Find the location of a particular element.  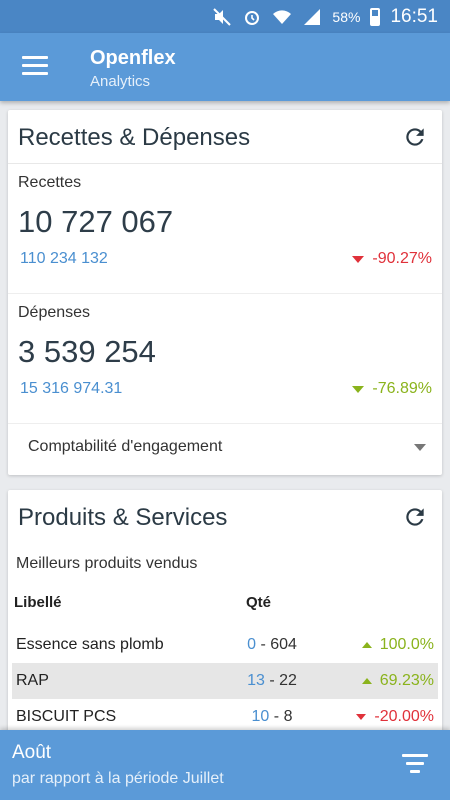

accounting-mode-value: Comptabilité d'engagement is located at coordinates (125, 446).